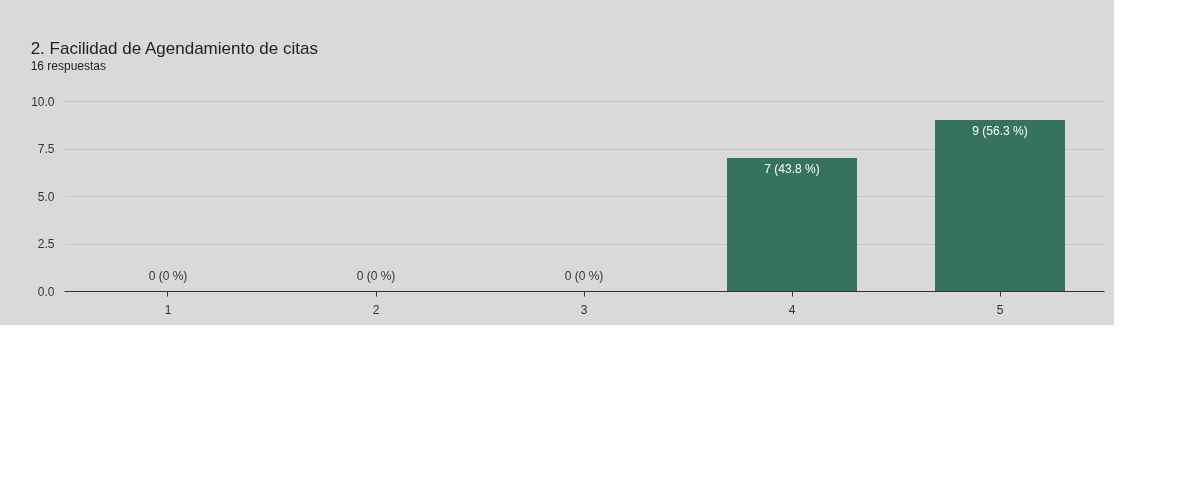 The image size is (1179, 481). Describe the element at coordinates (376, 309) in the screenshot. I see `x-tick-label: 2` at that location.